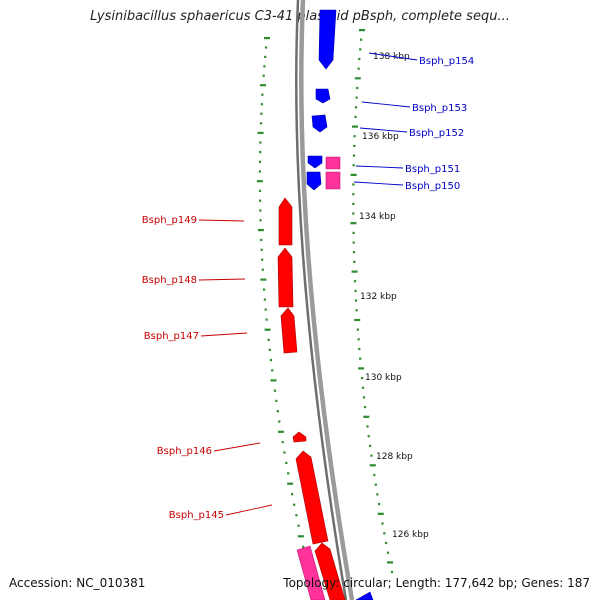 Image resolution: width=600 pixels, height=600 pixels. I want to click on ruler-label-134: 134 kbp, so click(377, 217).